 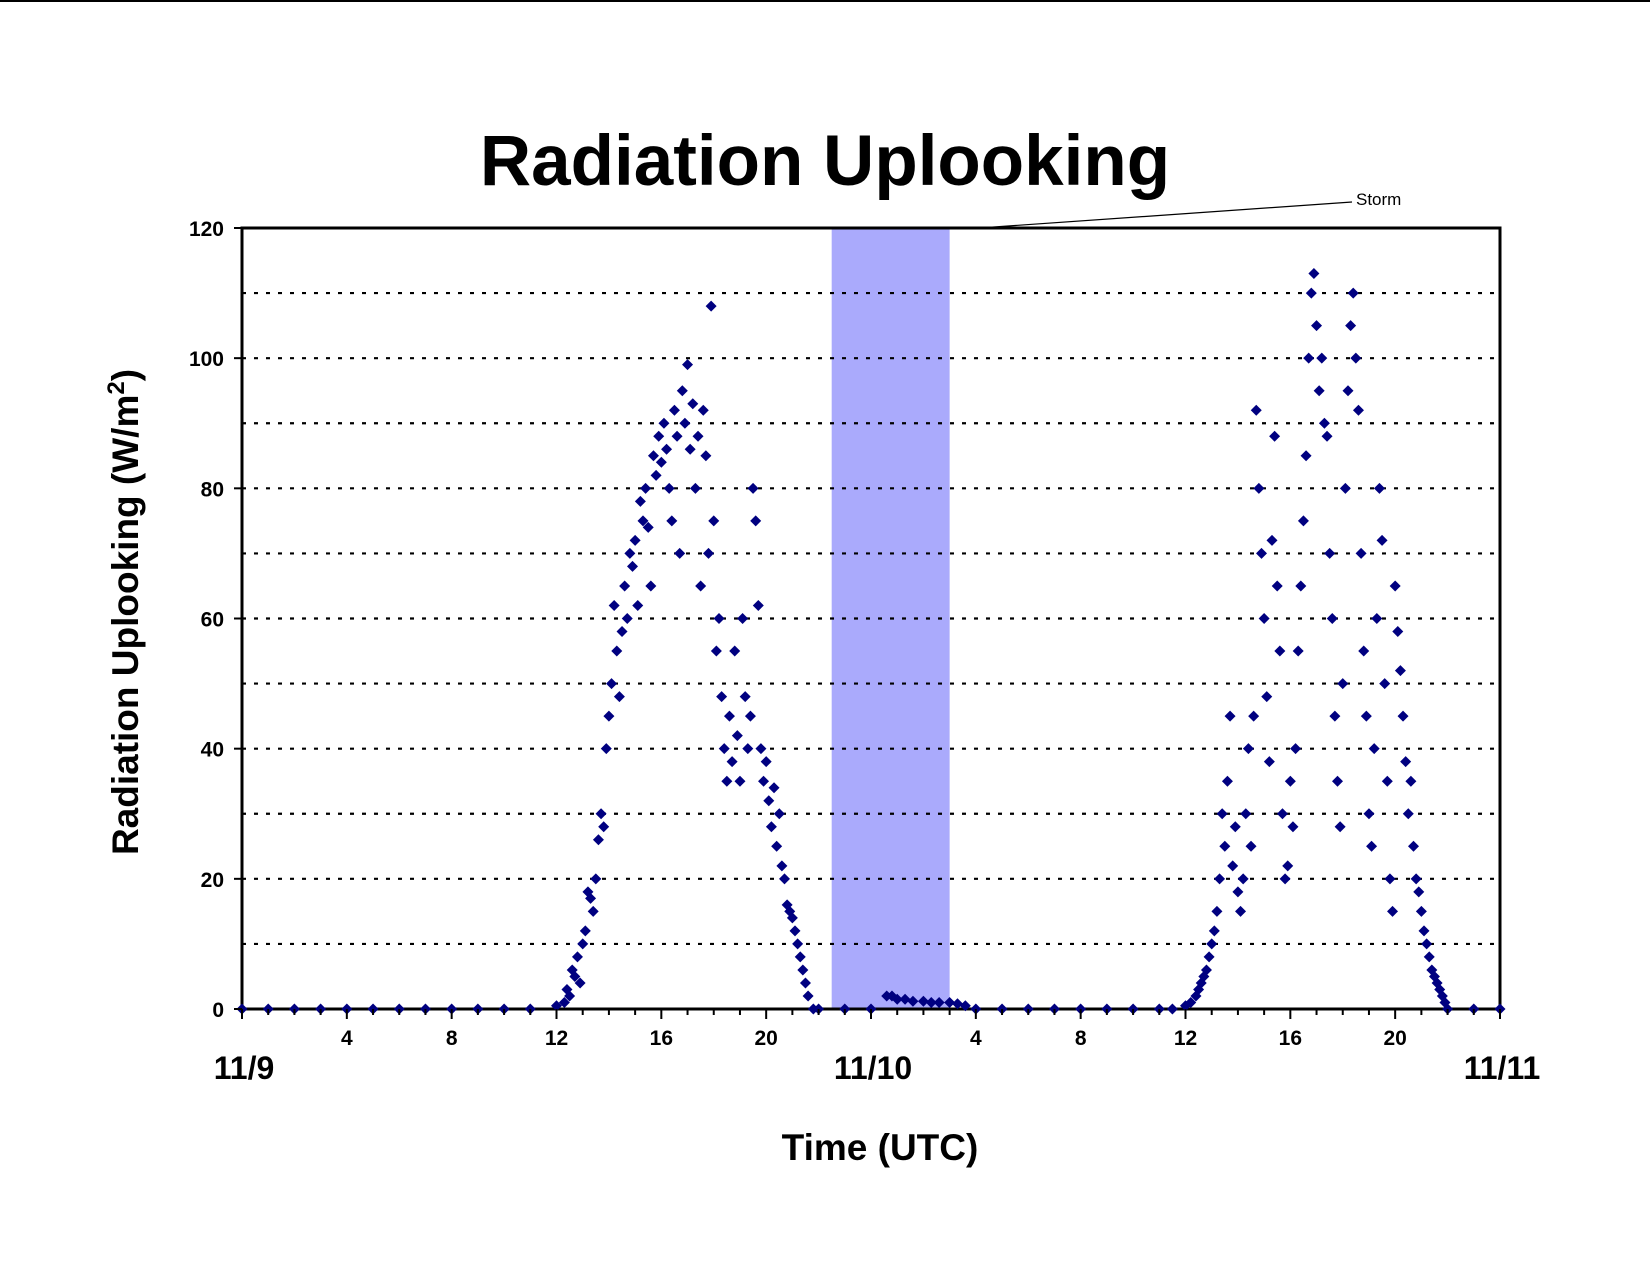 I want to click on y-axis-label-close: ), so click(x=125, y=375).